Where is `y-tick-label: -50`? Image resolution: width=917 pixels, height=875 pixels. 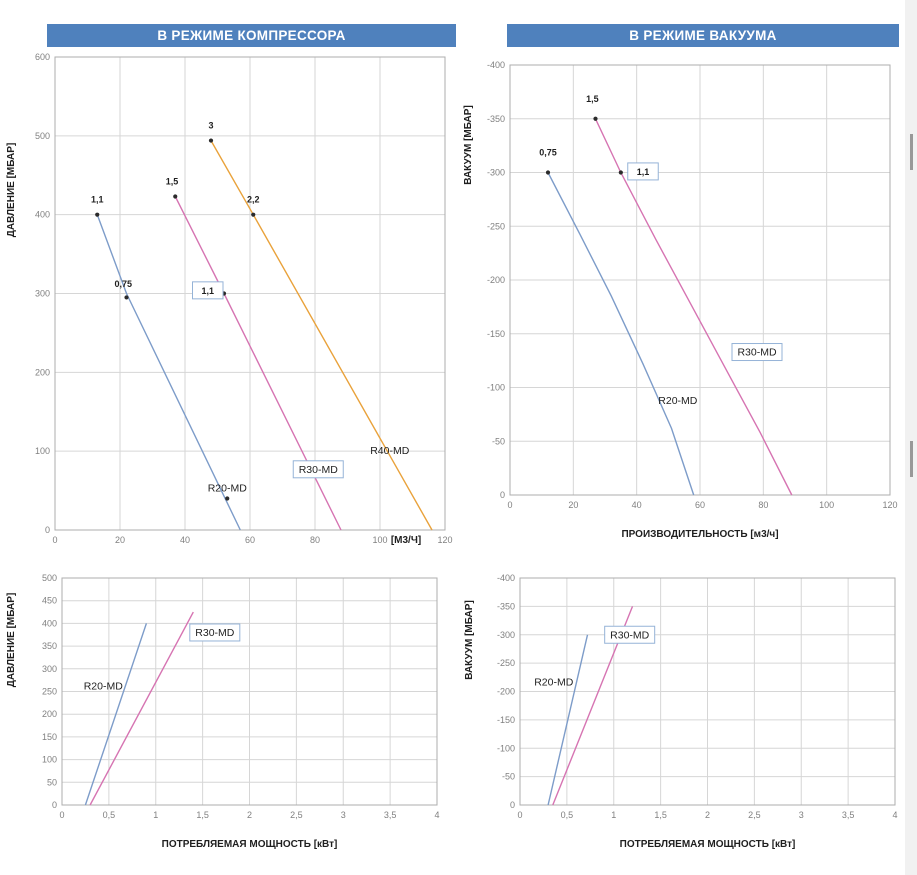
y-tick-label: -50 is located at coordinates (498, 441).